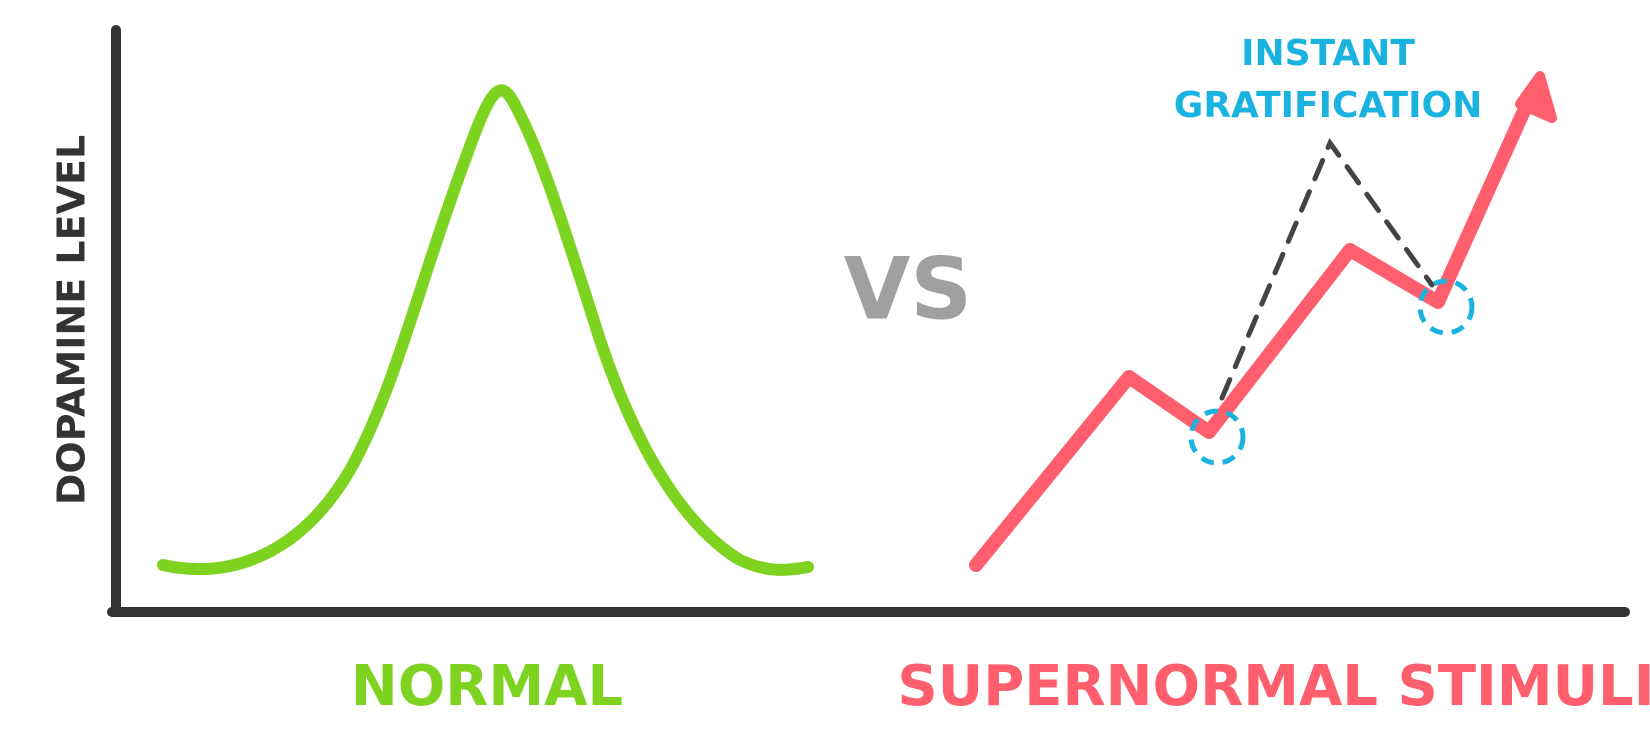 The height and width of the screenshot is (754, 1650). What do you see at coordinates (908, 289) in the screenshot?
I see `vs-label: VS` at bounding box center [908, 289].